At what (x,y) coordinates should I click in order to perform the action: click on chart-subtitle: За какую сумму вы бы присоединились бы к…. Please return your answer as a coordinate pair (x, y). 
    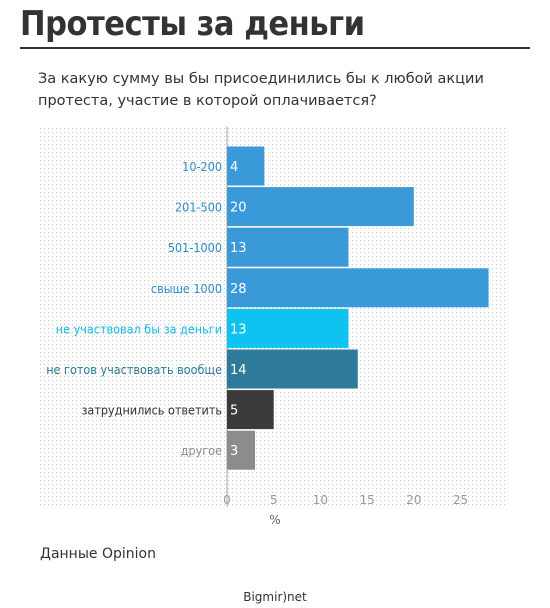
    Looking at the image, I should click on (261, 90).